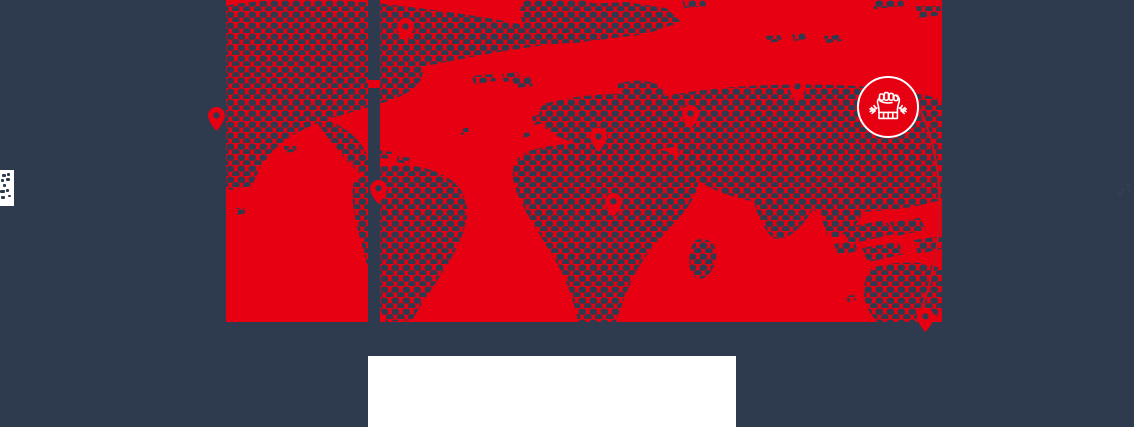 Image resolution: width=1134 pixels, height=427 pixels. What do you see at coordinates (1126, 189) in the screenshot?
I see `map-fragment-right` at bounding box center [1126, 189].